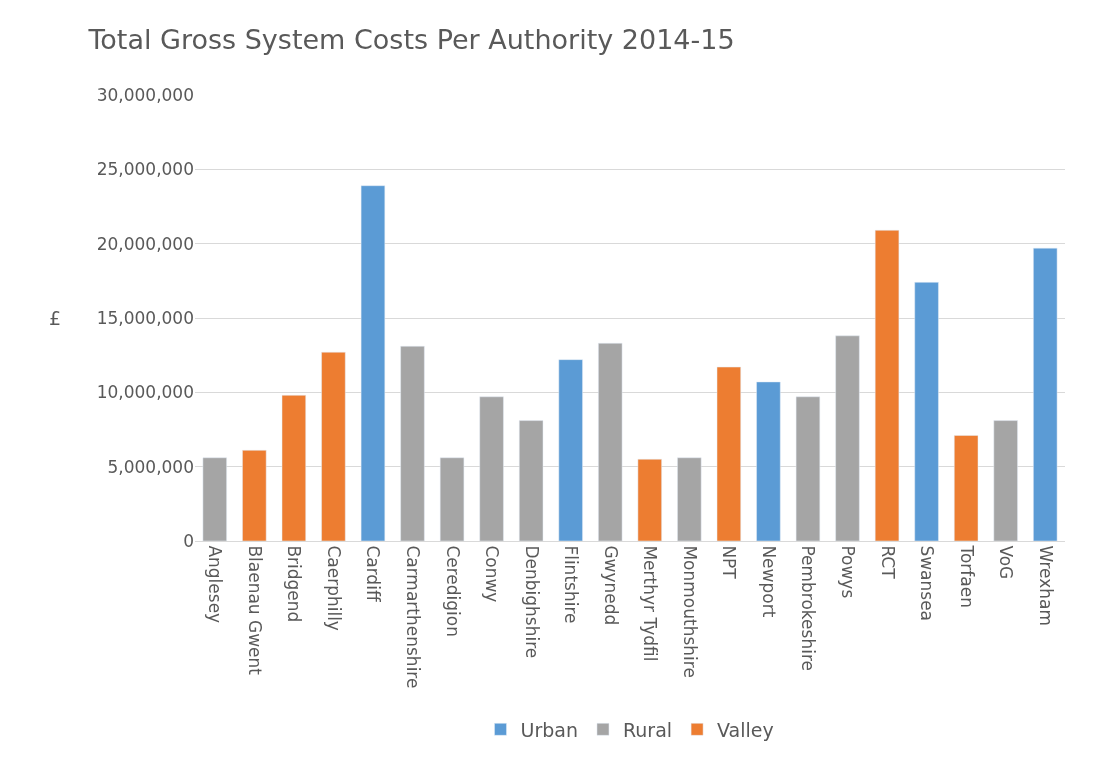 This screenshot has width=1105, height=760. What do you see at coordinates (966, 576) in the screenshot?
I see `x-tick-label: Torfaen` at bounding box center [966, 576].